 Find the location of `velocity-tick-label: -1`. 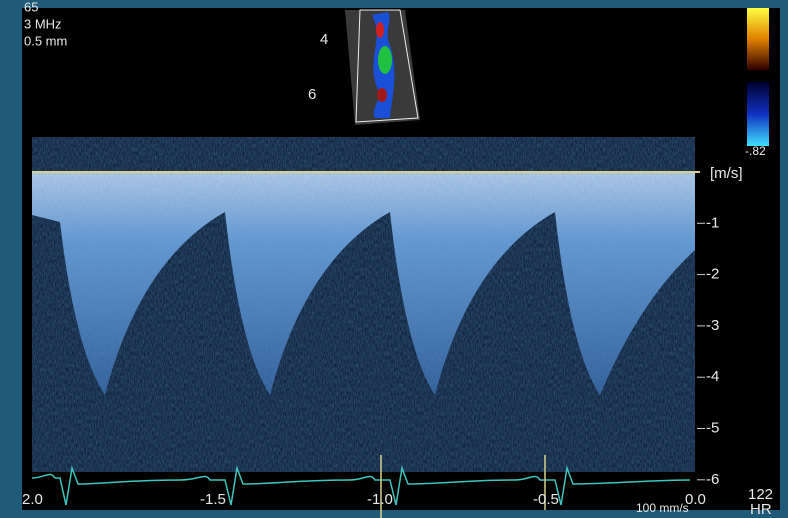

velocity-tick-label: -1 is located at coordinates (712, 222).